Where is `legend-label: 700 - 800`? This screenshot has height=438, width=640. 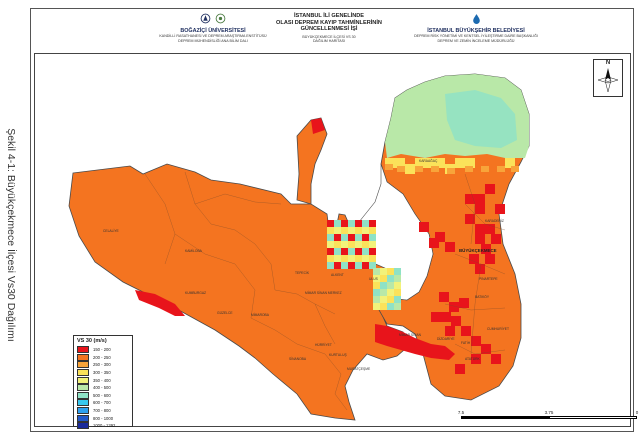
legend-label: 700 - 800 is located at coordinates (102, 411).